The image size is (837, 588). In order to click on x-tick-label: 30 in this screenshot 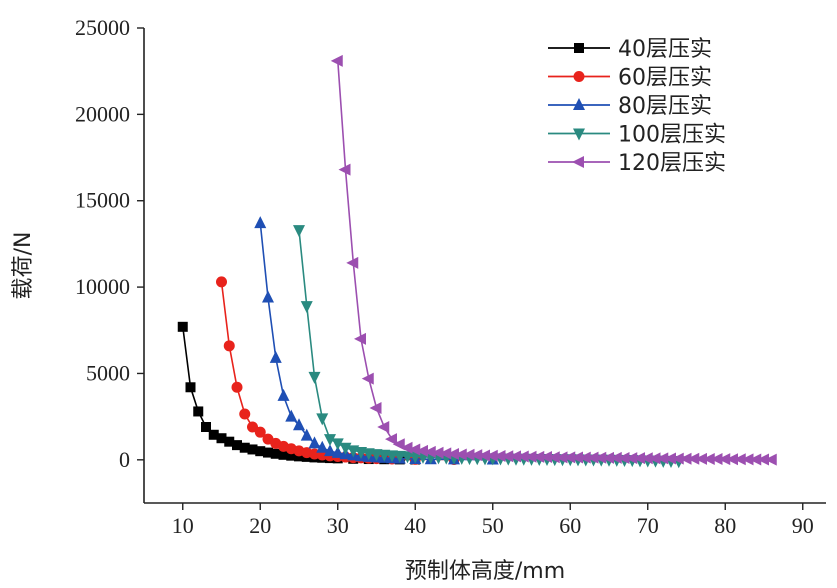, I will do `click(338, 525)`.